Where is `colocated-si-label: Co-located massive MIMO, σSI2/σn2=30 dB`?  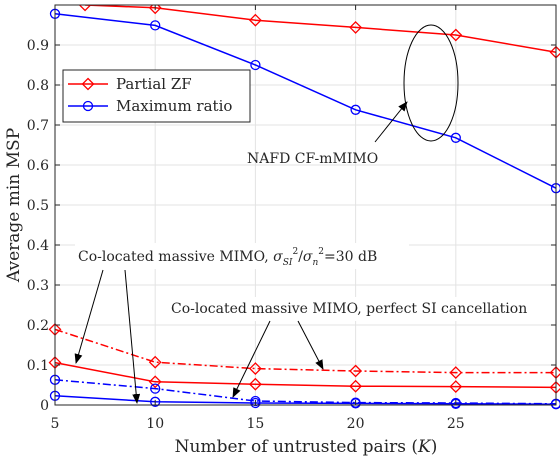 colocated-si-label: Co-located massive MIMO, σSI2/σn2=30 dB is located at coordinates (227, 257).